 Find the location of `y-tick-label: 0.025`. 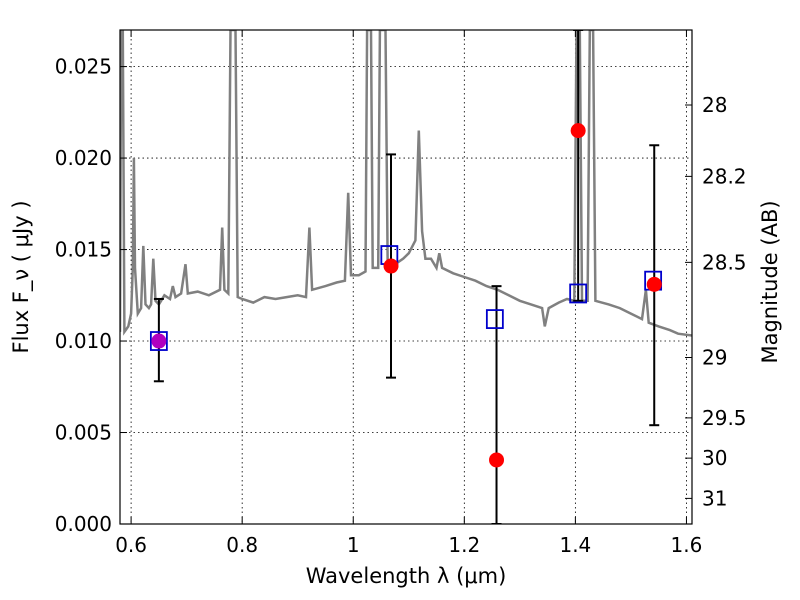

y-tick-label: 0.025 is located at coordinates (83, 67).